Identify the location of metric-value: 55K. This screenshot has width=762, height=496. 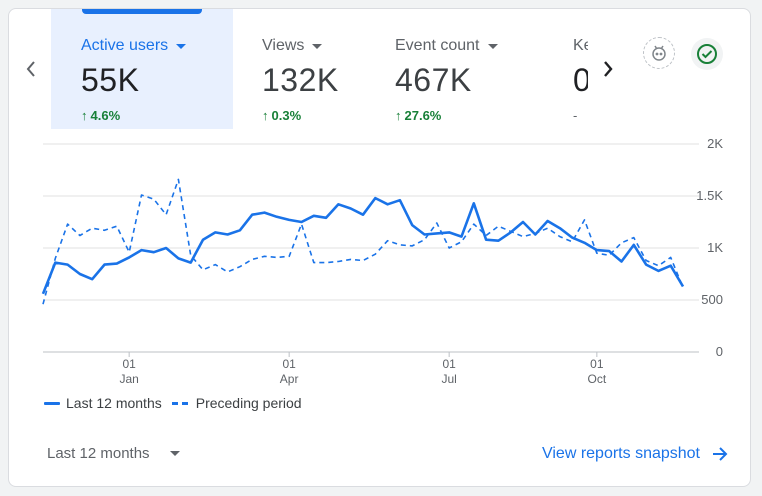
(110, 80).